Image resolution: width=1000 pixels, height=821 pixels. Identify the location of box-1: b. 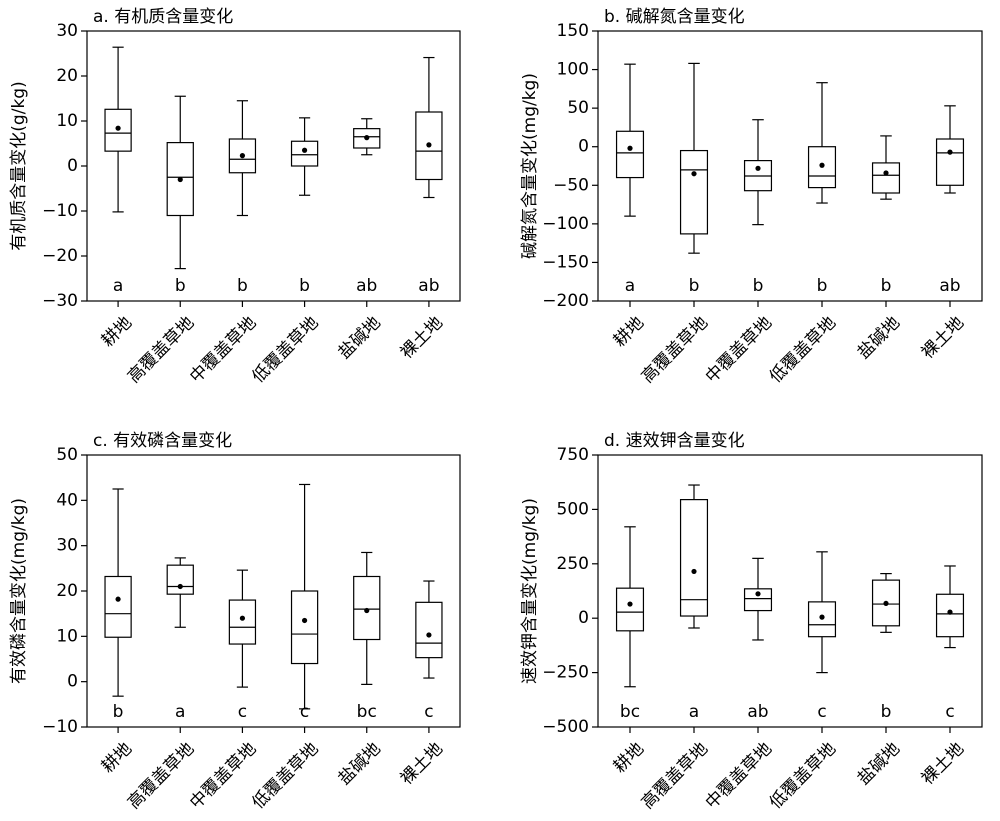
(180, 195).